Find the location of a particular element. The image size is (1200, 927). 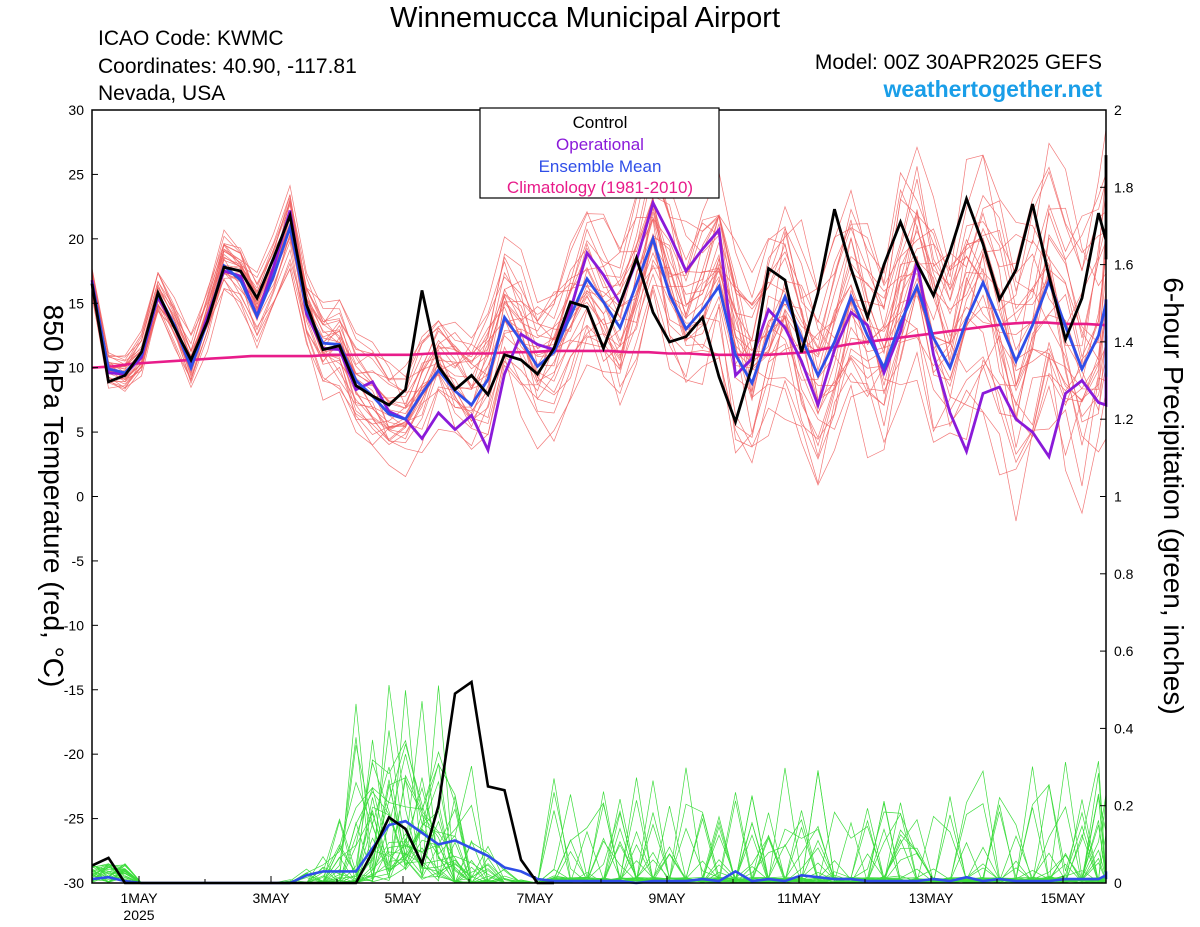

right-tick-label: 1.4 is located at coordinates (1124, 342).